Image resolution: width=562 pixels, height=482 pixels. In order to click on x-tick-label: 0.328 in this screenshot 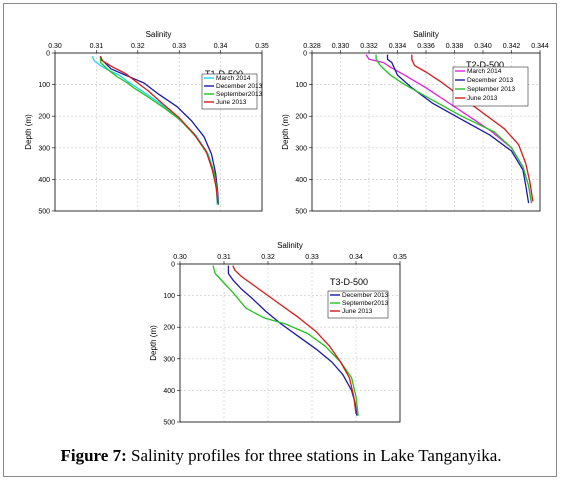, I will do `click(312, 46)`.